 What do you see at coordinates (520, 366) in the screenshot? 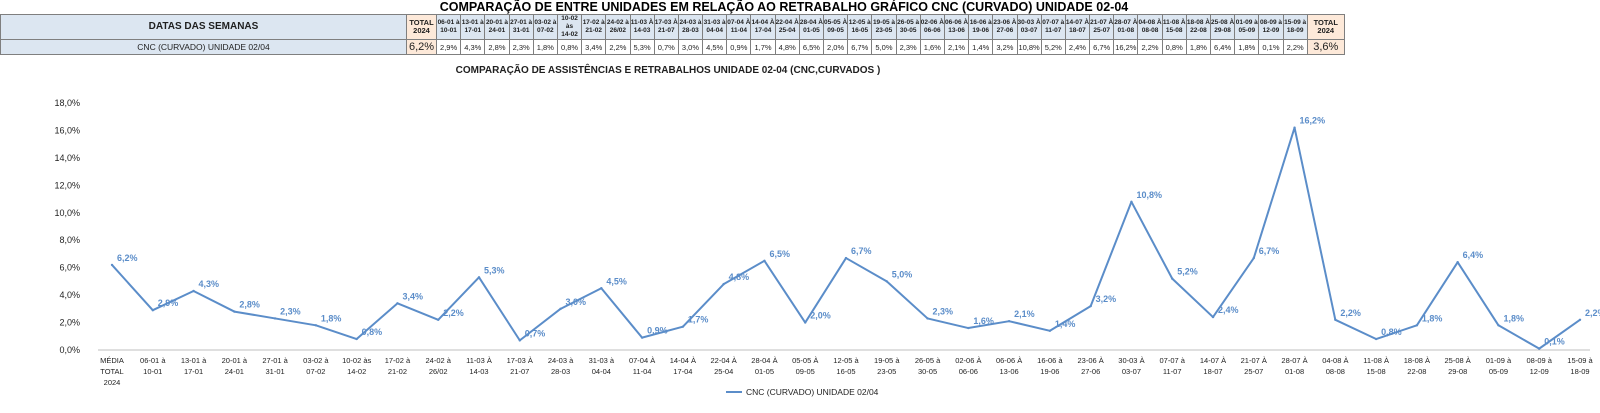
I see `x-tick-label: 17-03 À 21-07` at bounding box center [520, 366].